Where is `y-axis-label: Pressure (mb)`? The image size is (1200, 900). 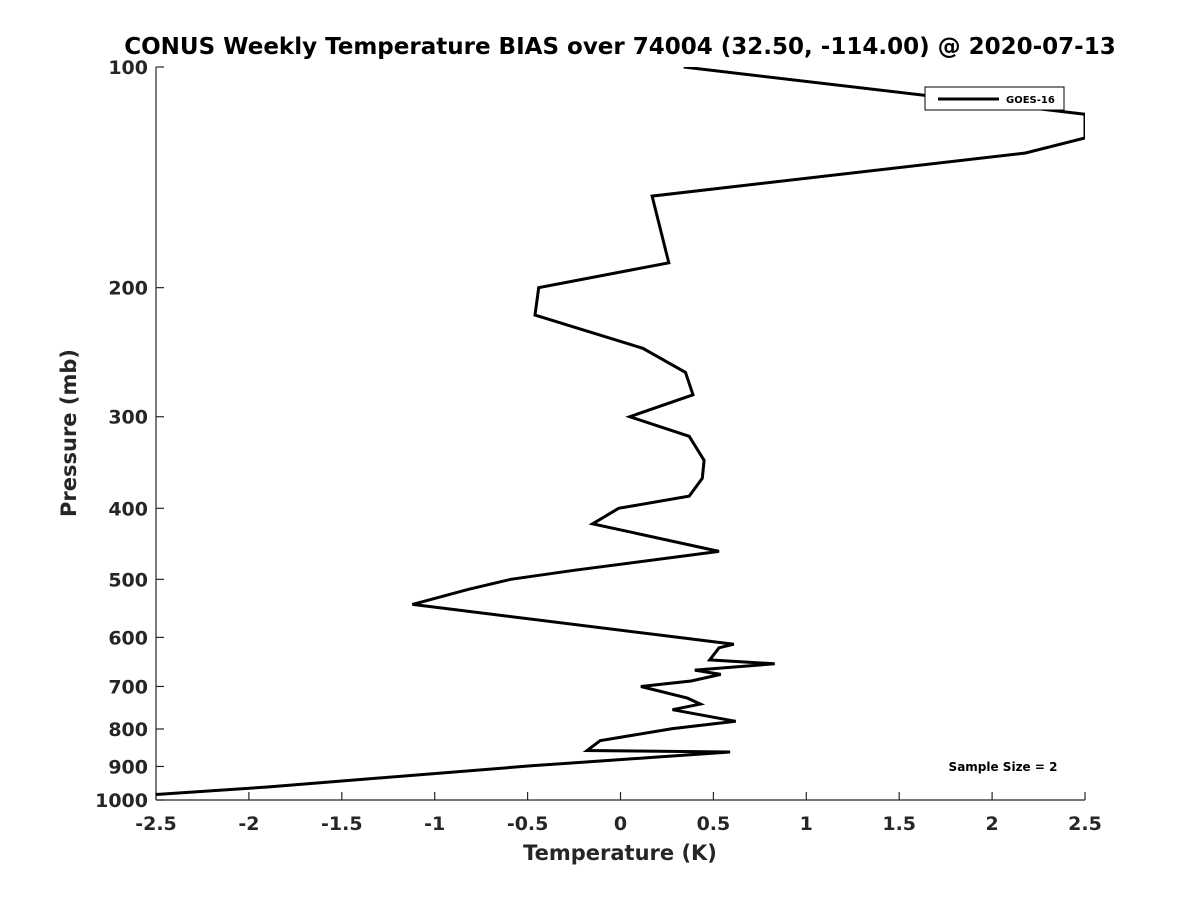 y-axis-label: Pressure (mb) is located at coordinates (69, 433).